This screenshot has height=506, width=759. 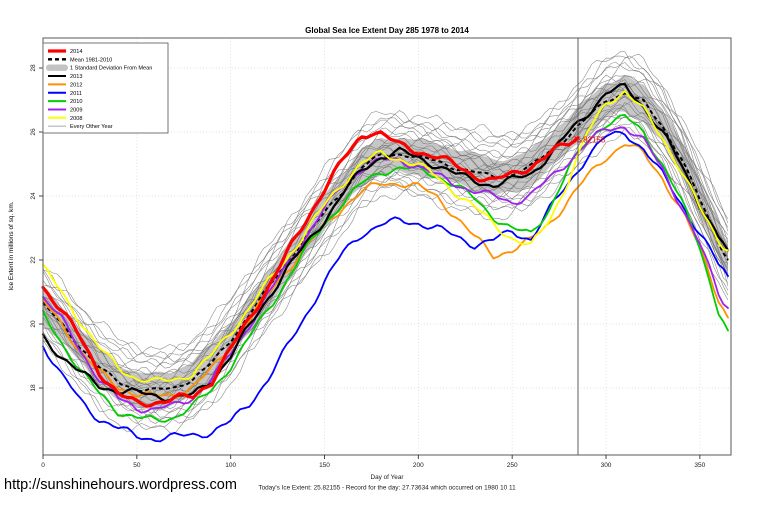 What do you see at coordinates (11, 245) in the screenshot?
I see `y-axis-label: Ice Extent in millions of sq. km.` at bounding box center [11, 245].